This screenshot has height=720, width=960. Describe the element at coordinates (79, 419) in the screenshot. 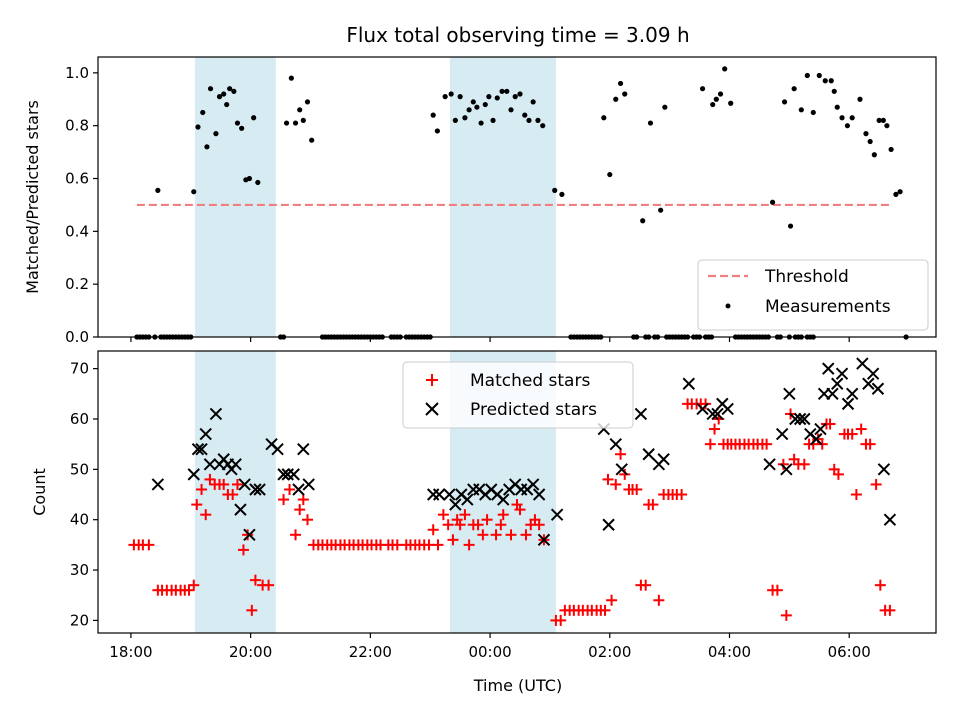

I see `bottom-y-tick-label: 60` at that location.